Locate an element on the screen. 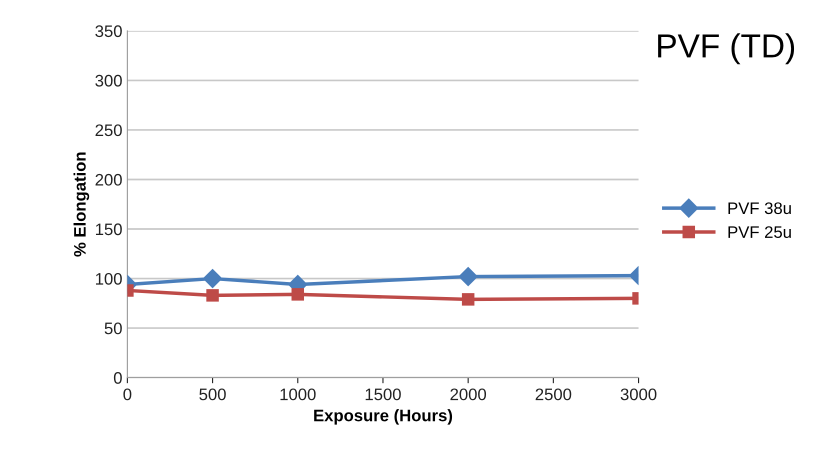  x-tick-label: 2000 is located at coordinates (468, 394).